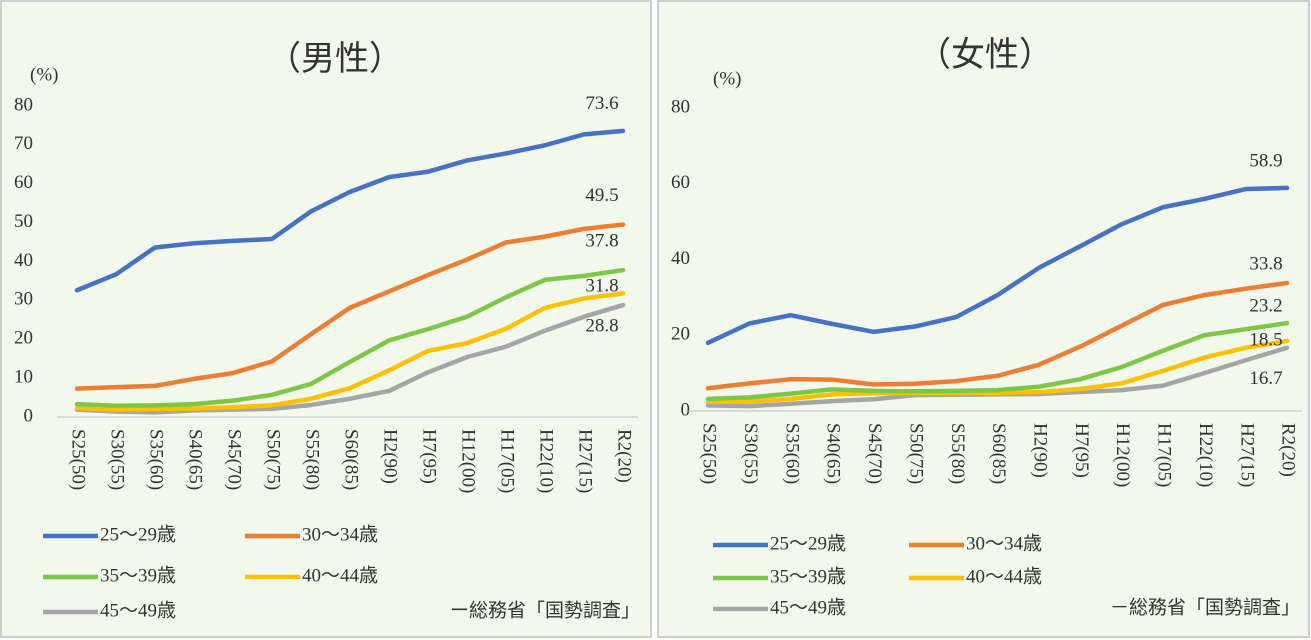  I want to click on data-label: 49.5, so click(601, 195).